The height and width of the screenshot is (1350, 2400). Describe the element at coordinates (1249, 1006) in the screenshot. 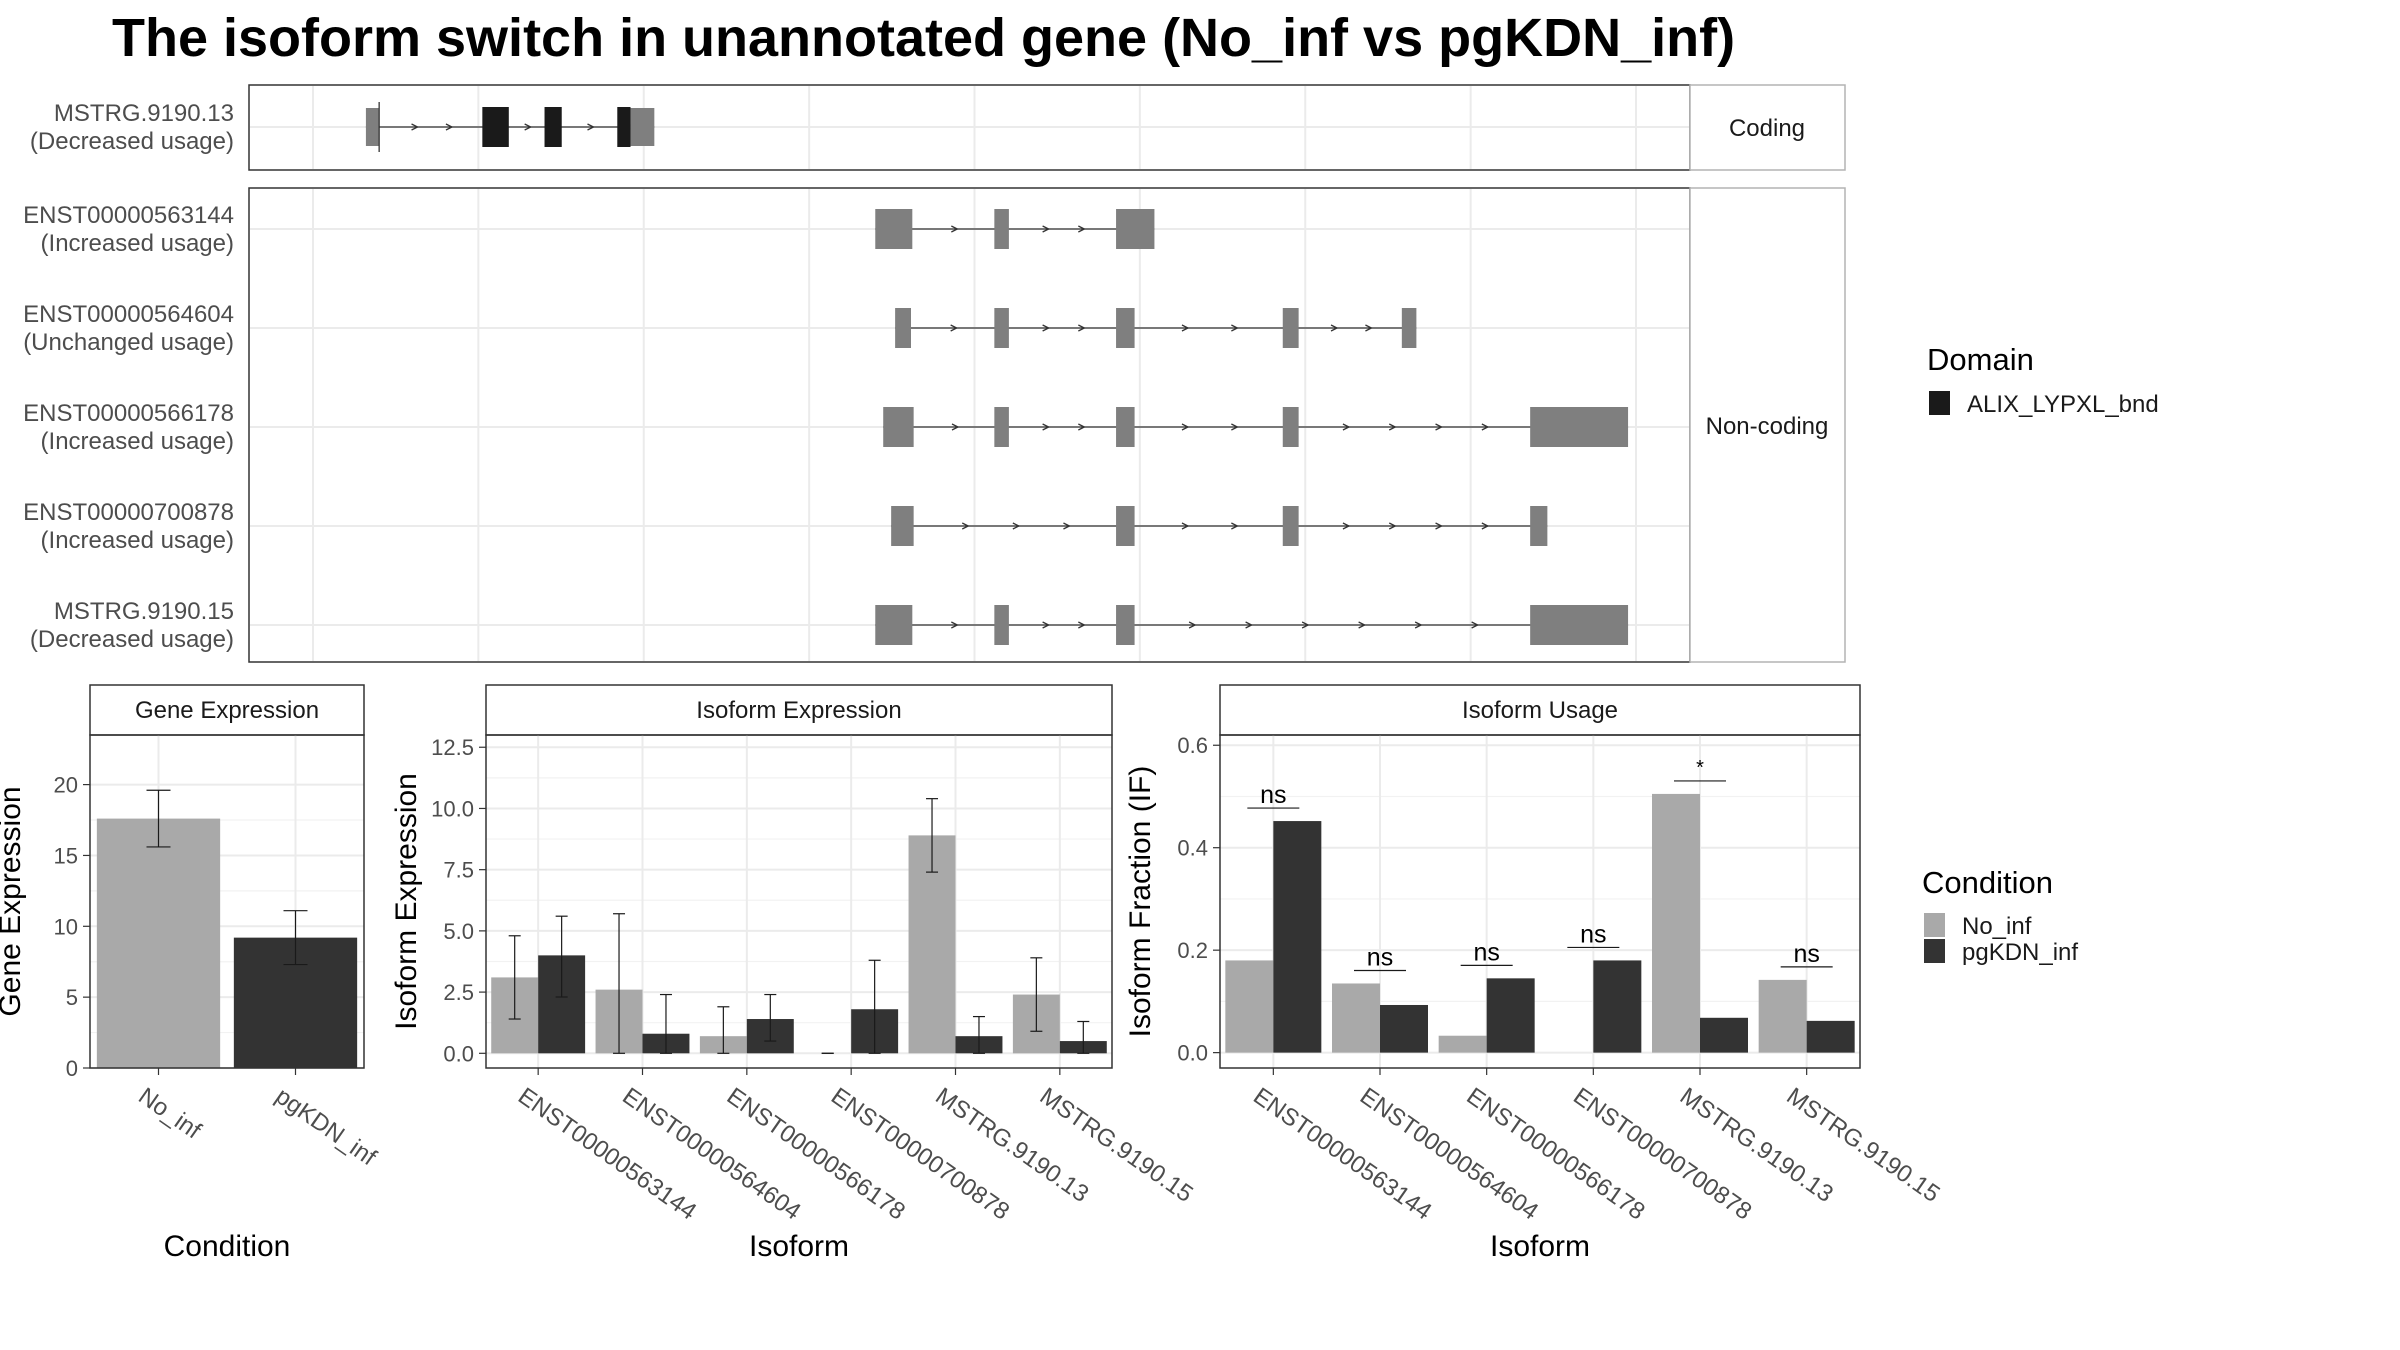

I see `bar-no-inf-enst00000563144` at that location.